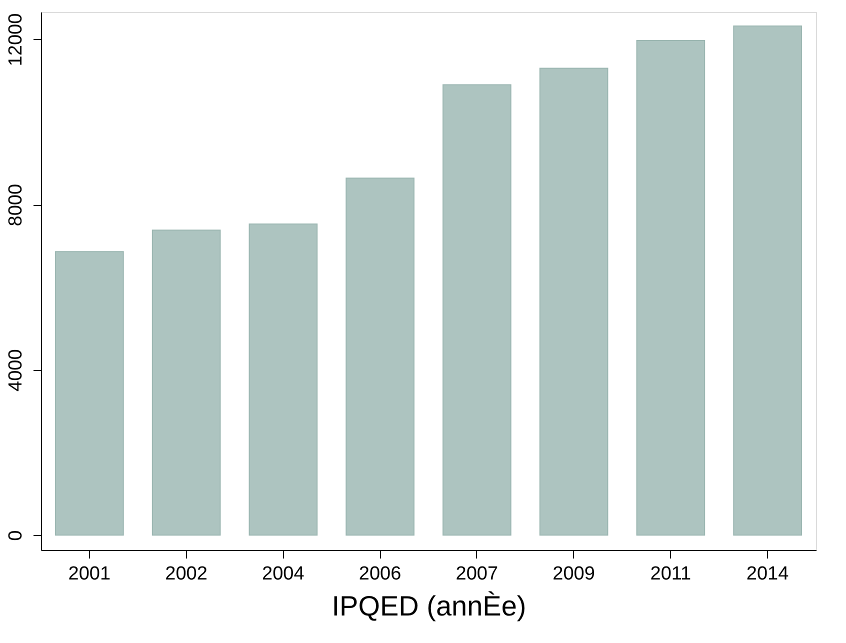  Describe the element at coordinates (186, 574) in the screenshot. I see `x-tick-label: 2002` at that location.